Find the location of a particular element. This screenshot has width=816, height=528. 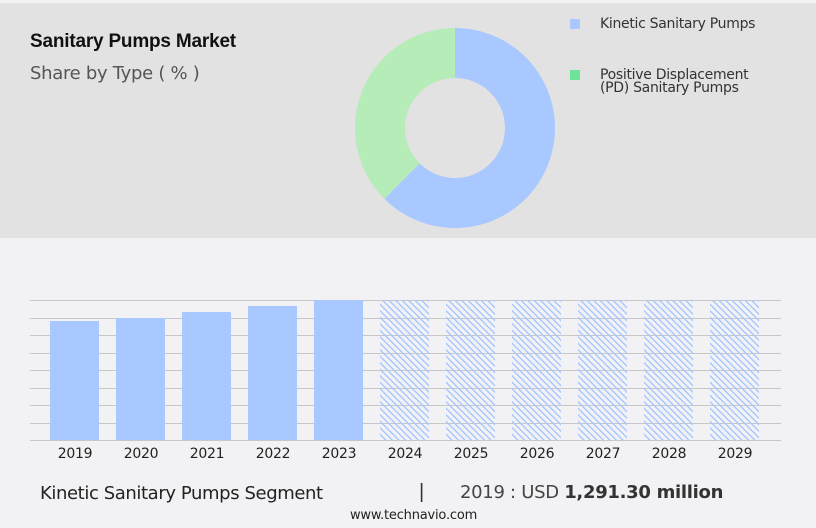

legend-label-kinetic: Kinetic Sanitary Pumps is located at coordinates (678, 24).